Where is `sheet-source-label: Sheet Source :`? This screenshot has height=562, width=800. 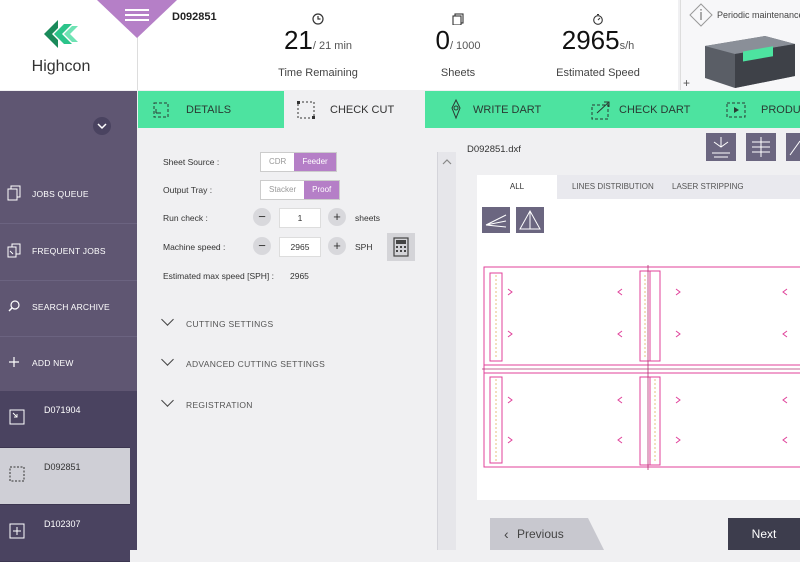
sheet-source-label: Sheet Source : is located at coordinates (191, 162).